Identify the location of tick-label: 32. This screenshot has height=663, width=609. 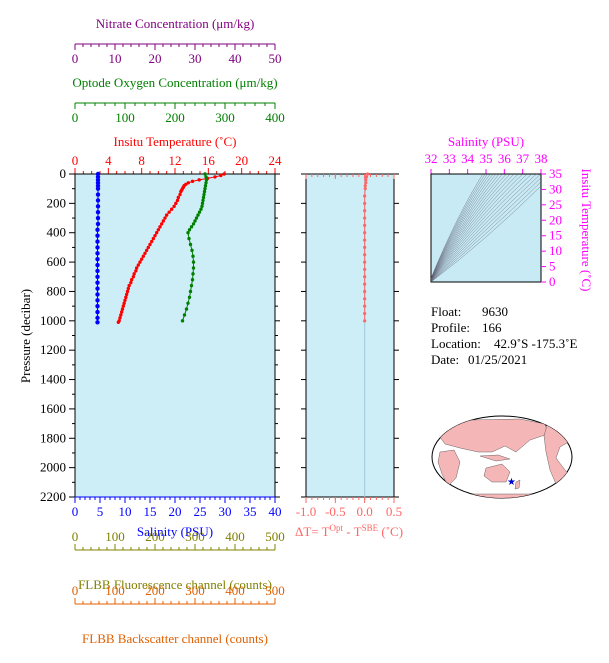
(431, 158).